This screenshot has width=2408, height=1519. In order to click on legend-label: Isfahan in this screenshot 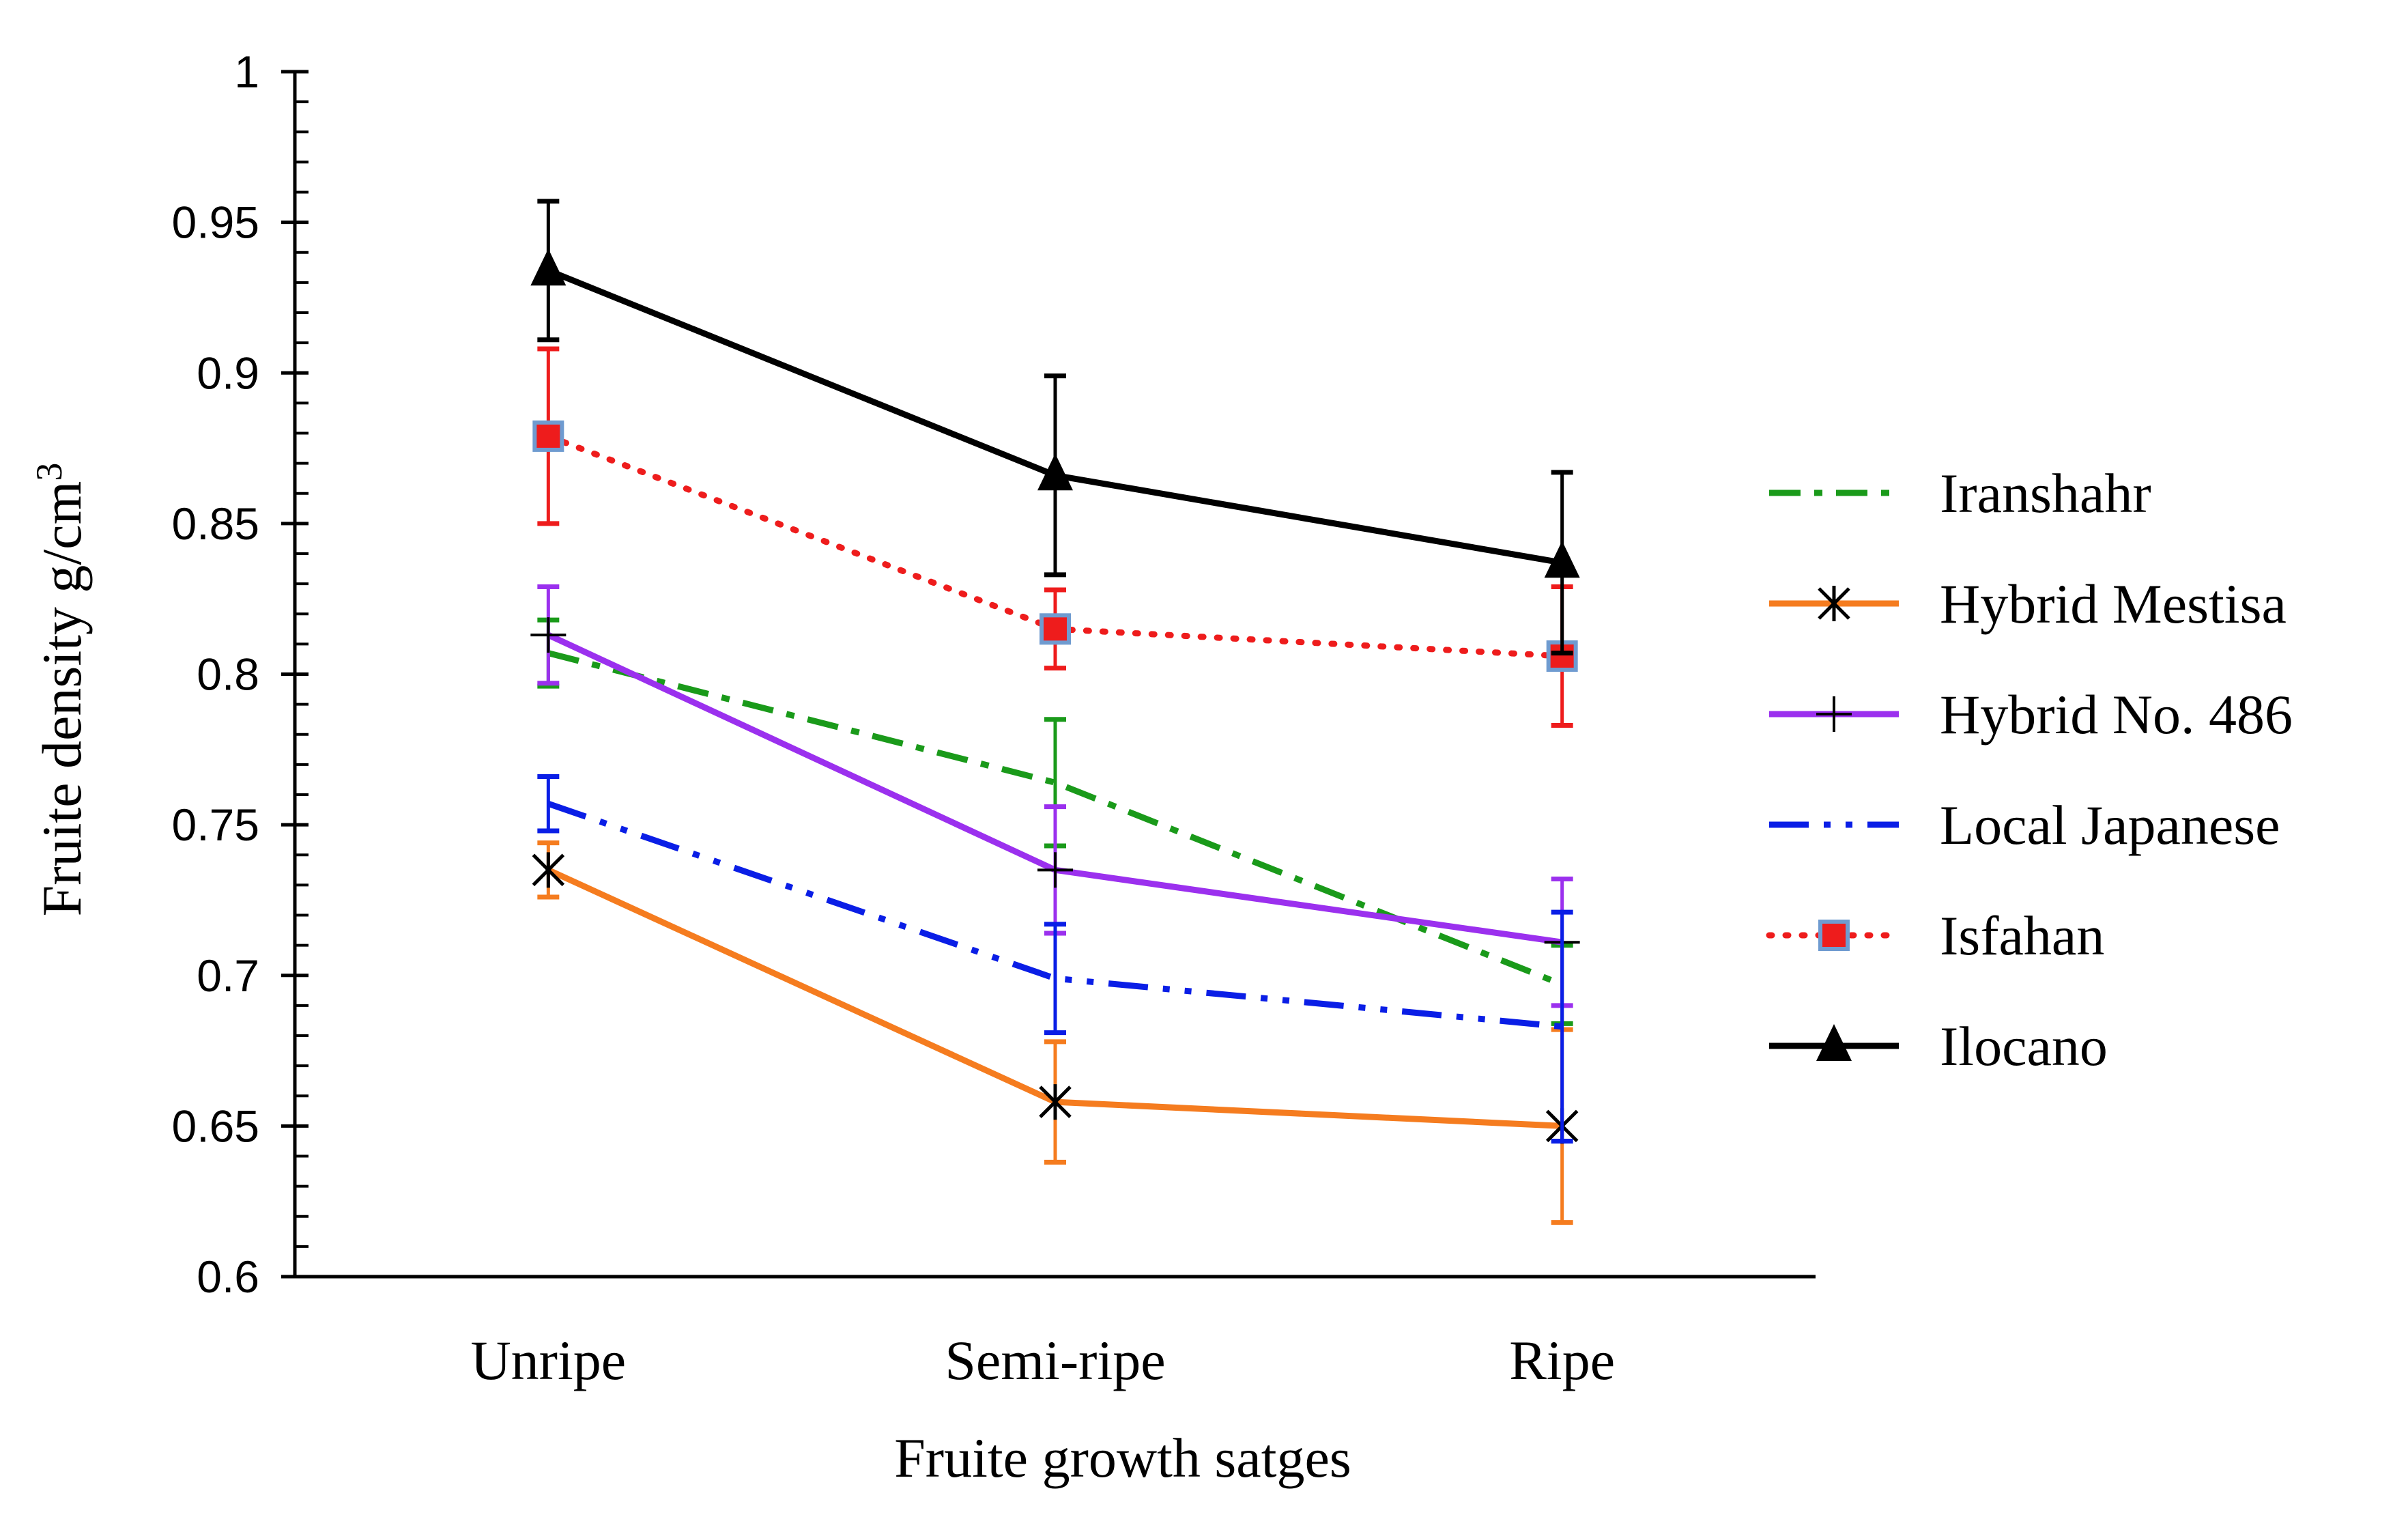, I will do `click(2022, 936)`.